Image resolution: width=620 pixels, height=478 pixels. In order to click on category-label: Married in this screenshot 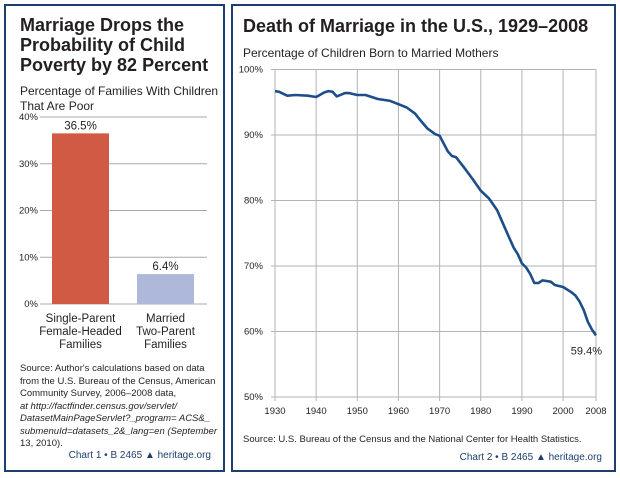, I will do `click(165, 319)`.